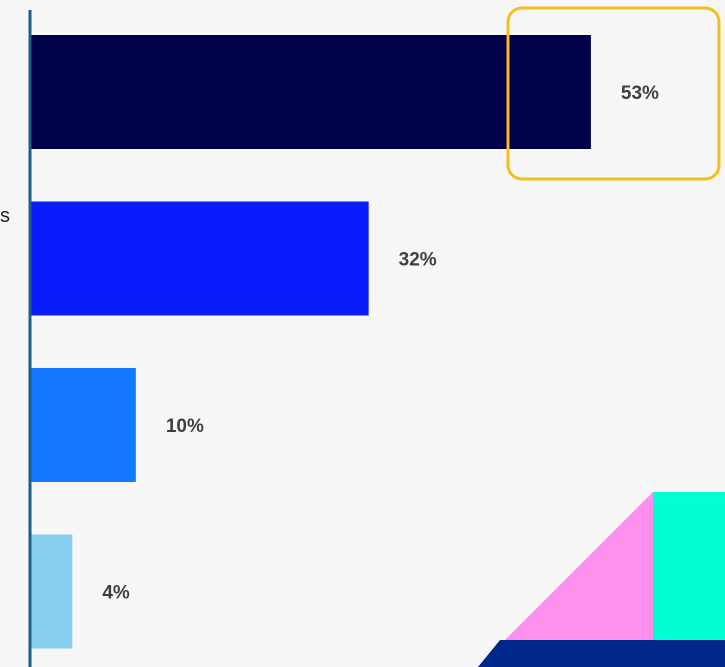  Describe the element at coordinates (601, 653) in the screenshot. I see `decoration-navy-band` at that location.